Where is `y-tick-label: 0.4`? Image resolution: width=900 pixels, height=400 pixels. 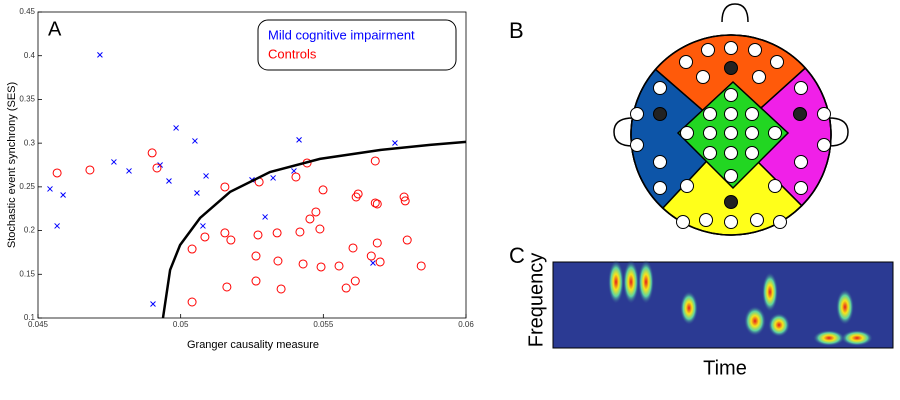 y-tick-label: 0.4 is located at coordinates (30, 55).